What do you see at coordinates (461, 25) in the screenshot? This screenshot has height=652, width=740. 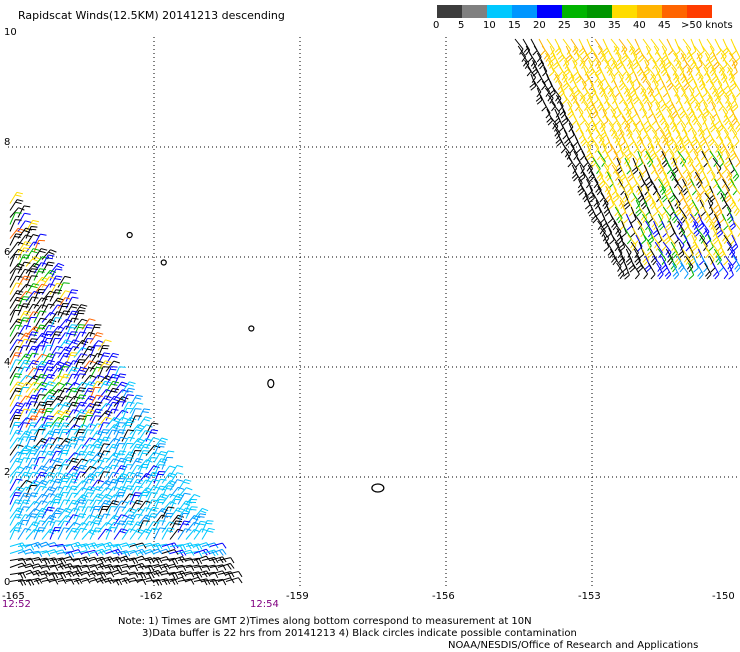 I see `legend-label: 5` at bounding box center [461, 25].